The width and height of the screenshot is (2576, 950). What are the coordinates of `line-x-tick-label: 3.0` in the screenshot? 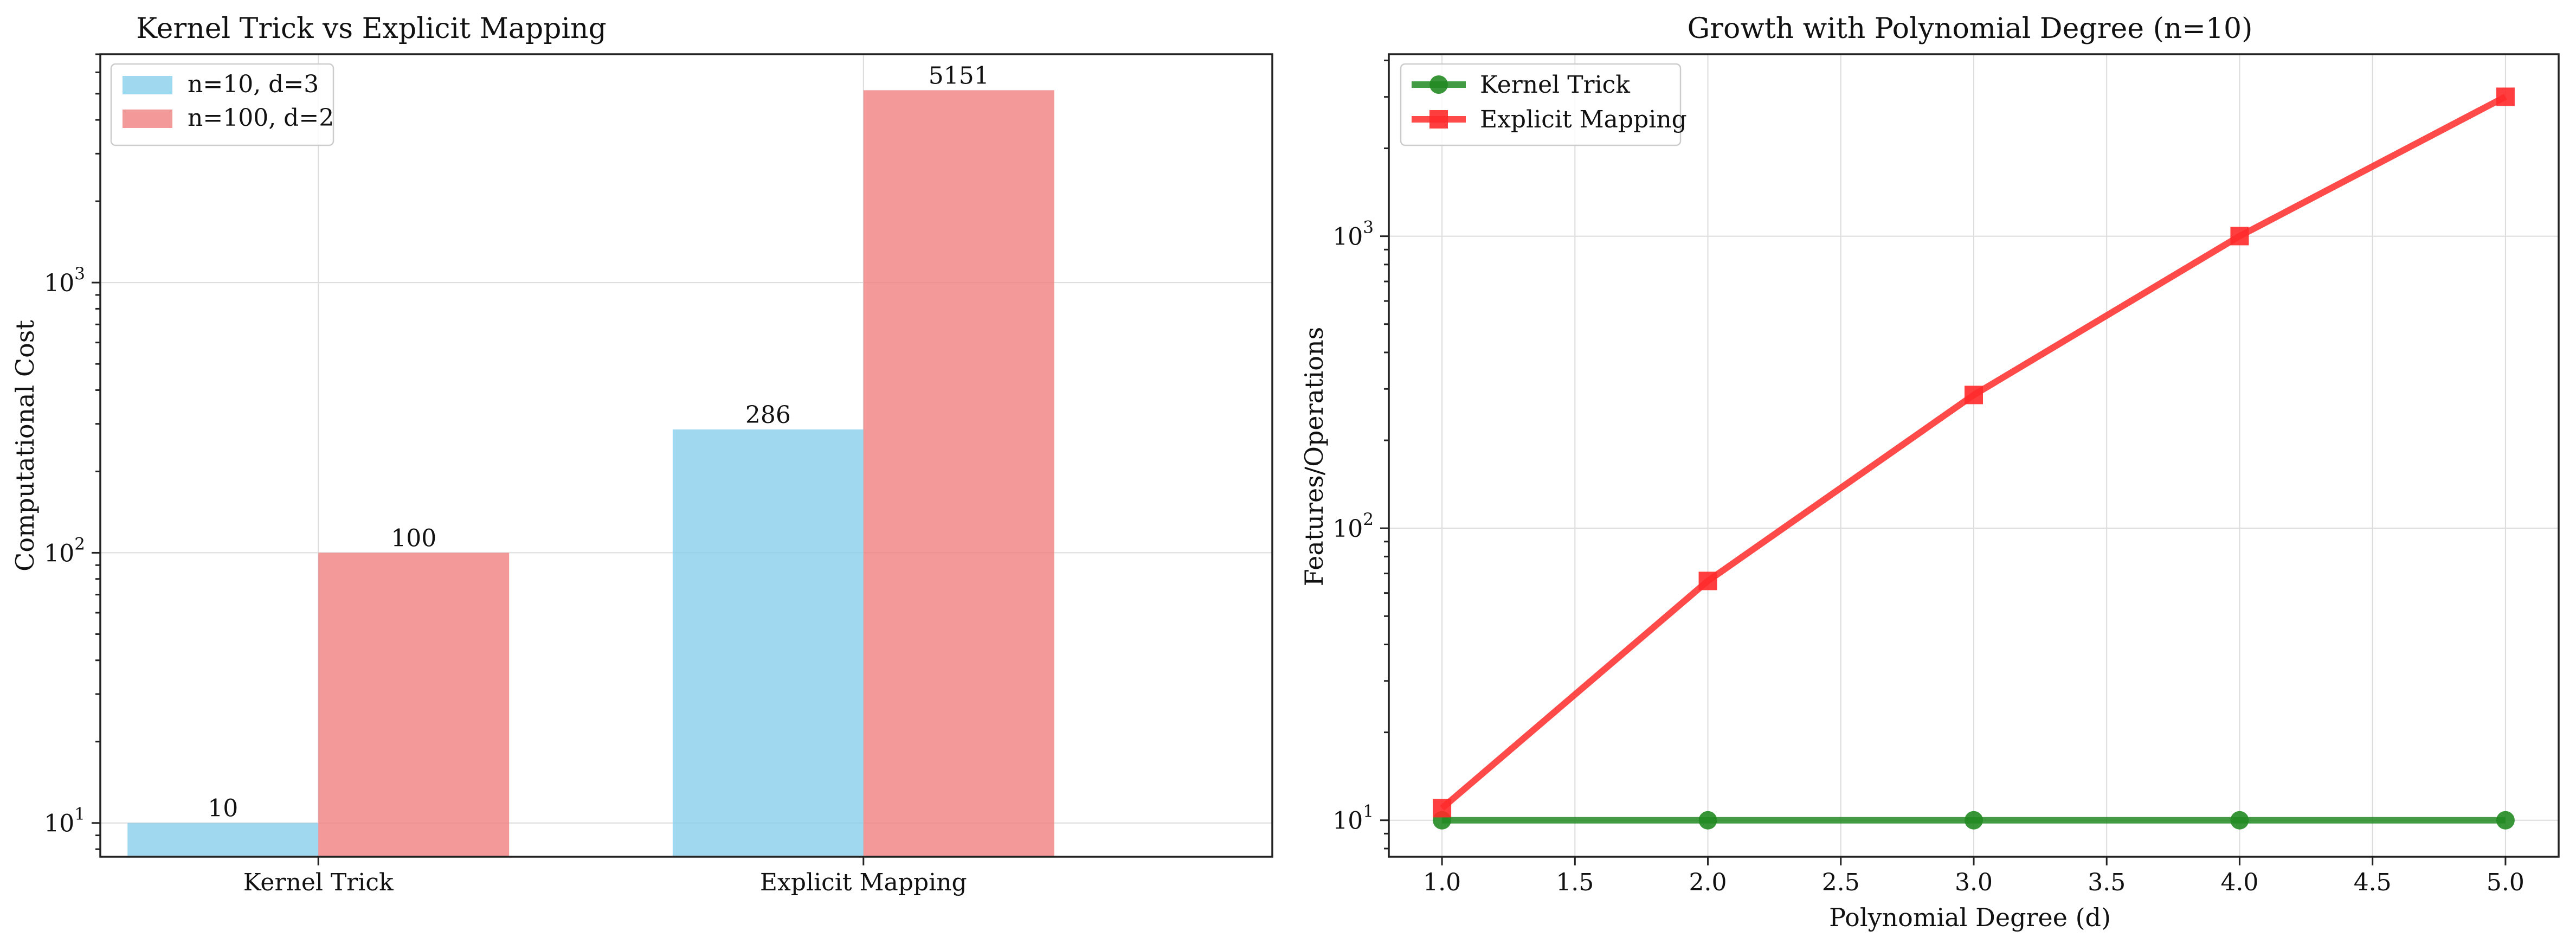 It's located at (1974, 882).